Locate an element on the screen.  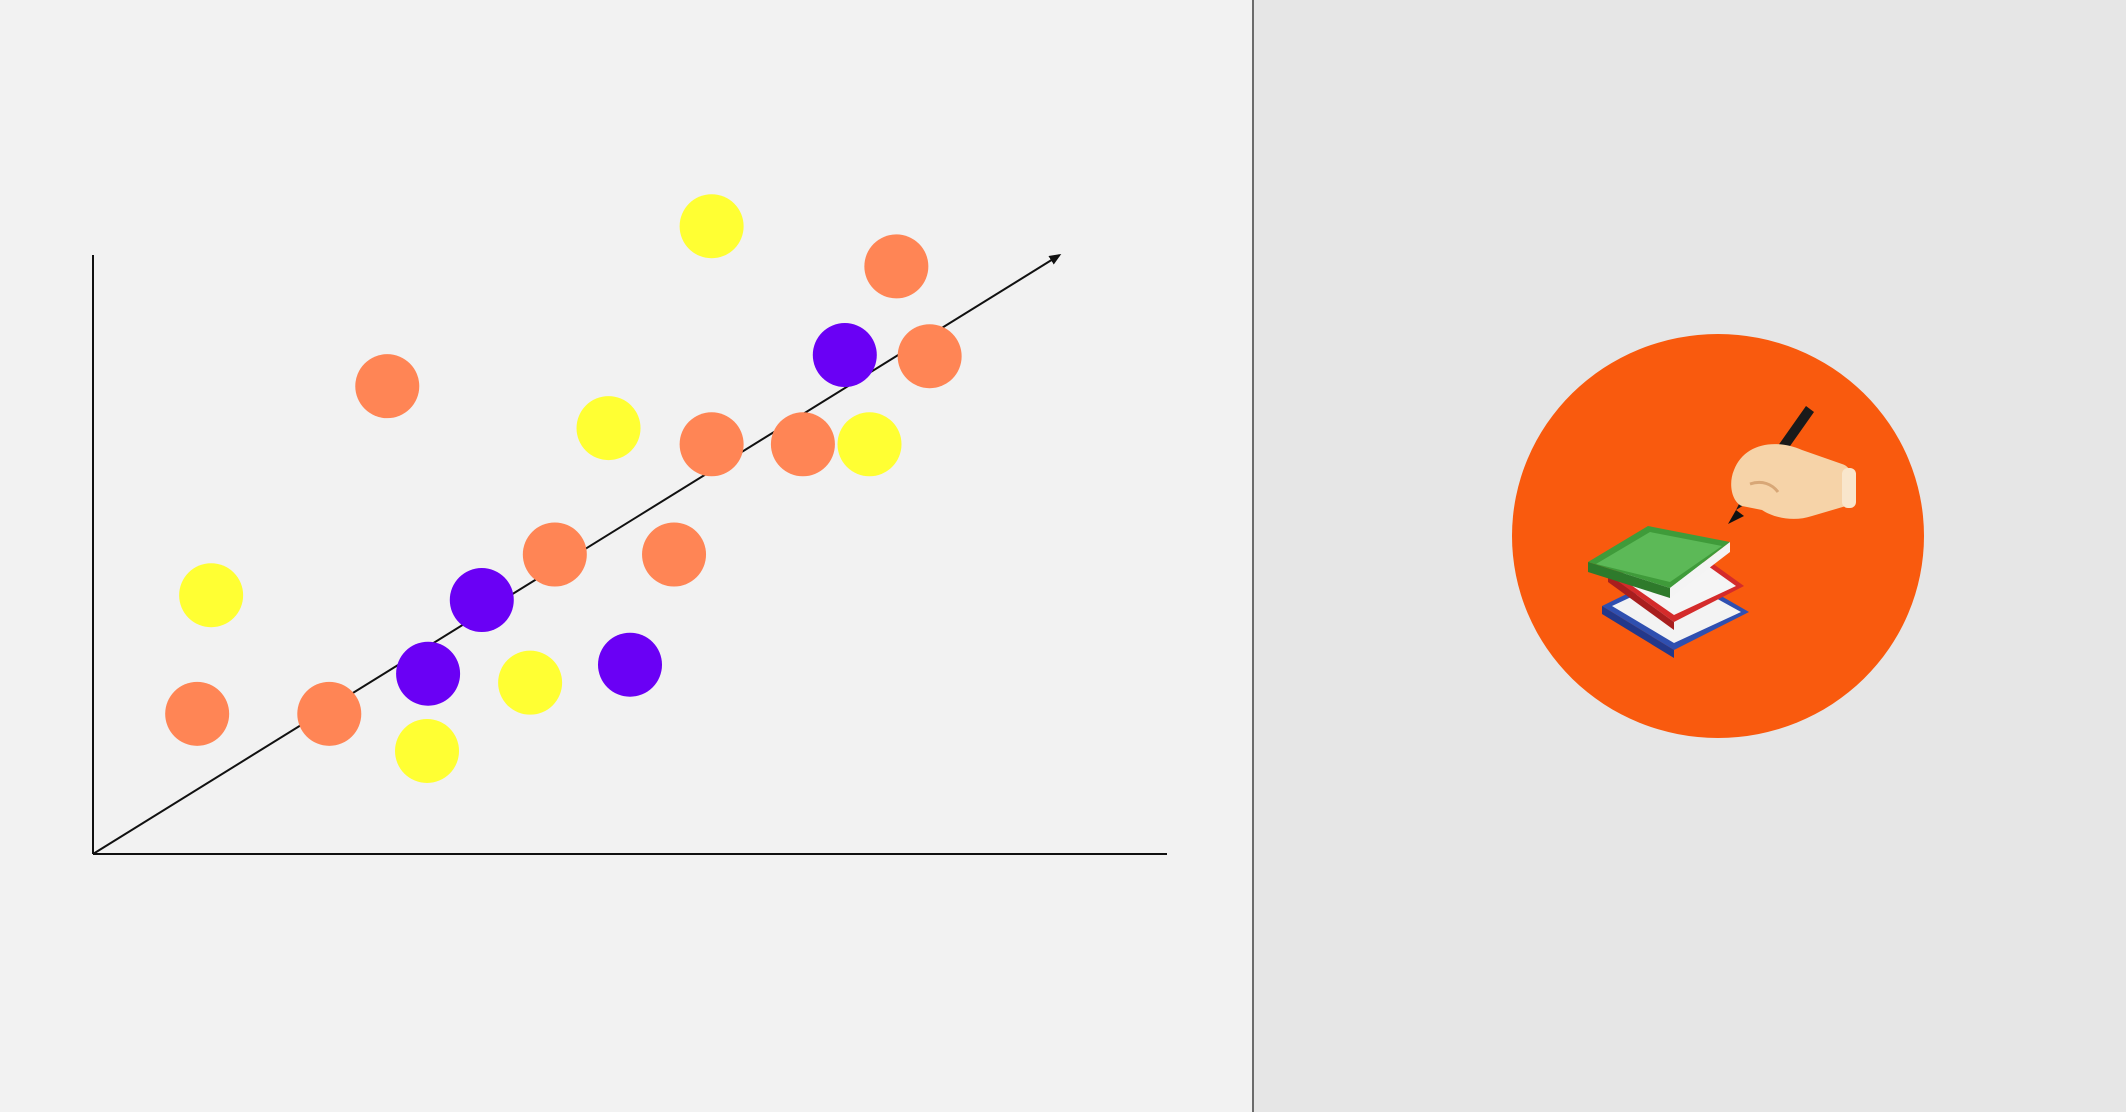
green-book-icon is located at coordinates (1659, 562).